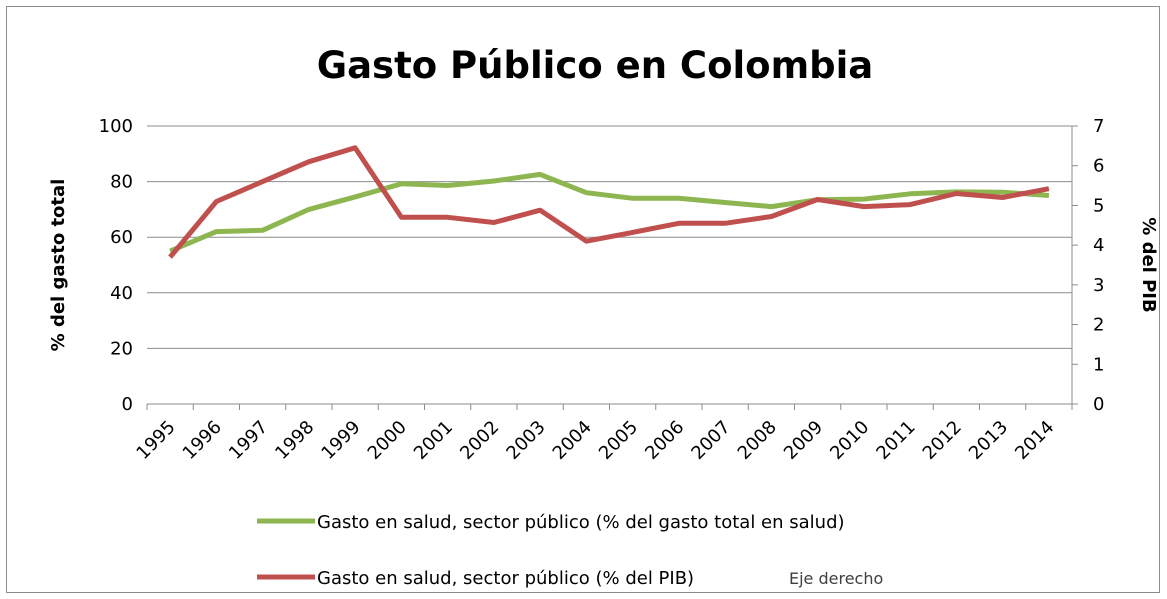  Describe the element at coordinates (1098, 364) in the screenshot. I see `y2-tick-label-1: 1` at that location.